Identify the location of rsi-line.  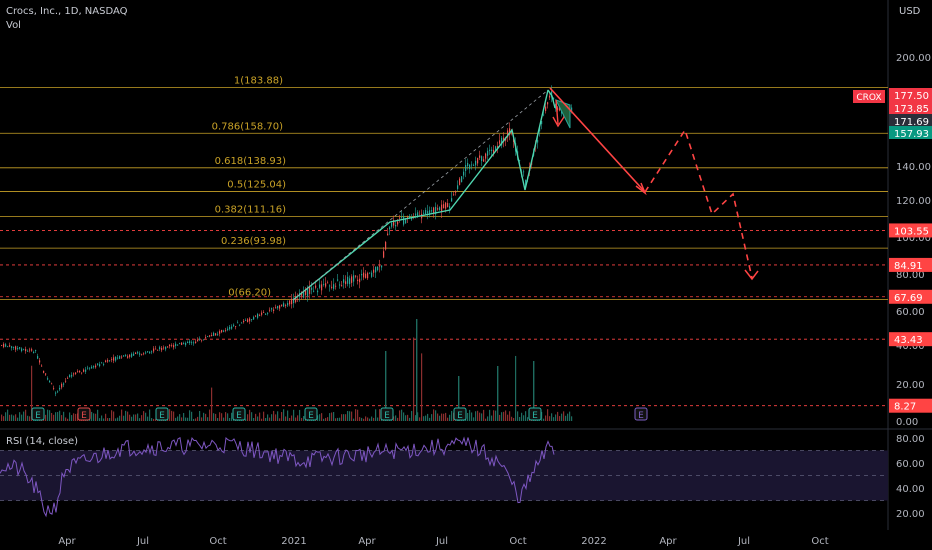
(277, 477).